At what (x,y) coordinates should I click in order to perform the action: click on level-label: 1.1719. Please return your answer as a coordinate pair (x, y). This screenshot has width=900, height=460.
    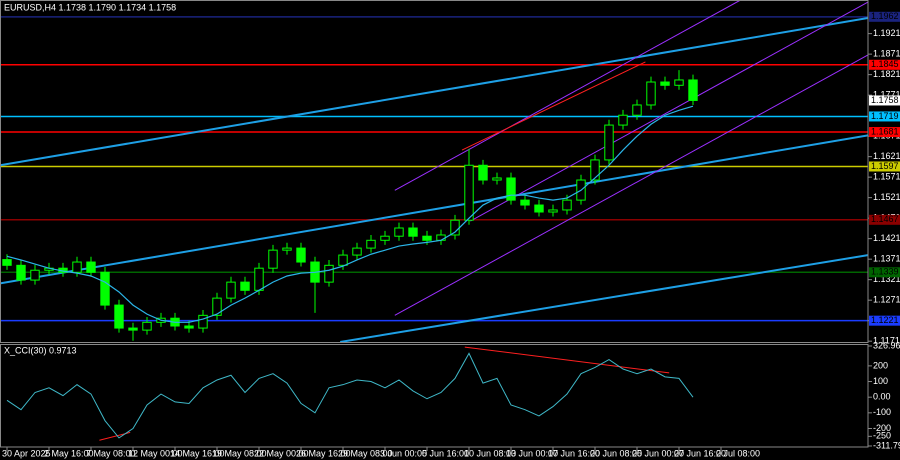
    Looking at the image, I should click on (885, 116).